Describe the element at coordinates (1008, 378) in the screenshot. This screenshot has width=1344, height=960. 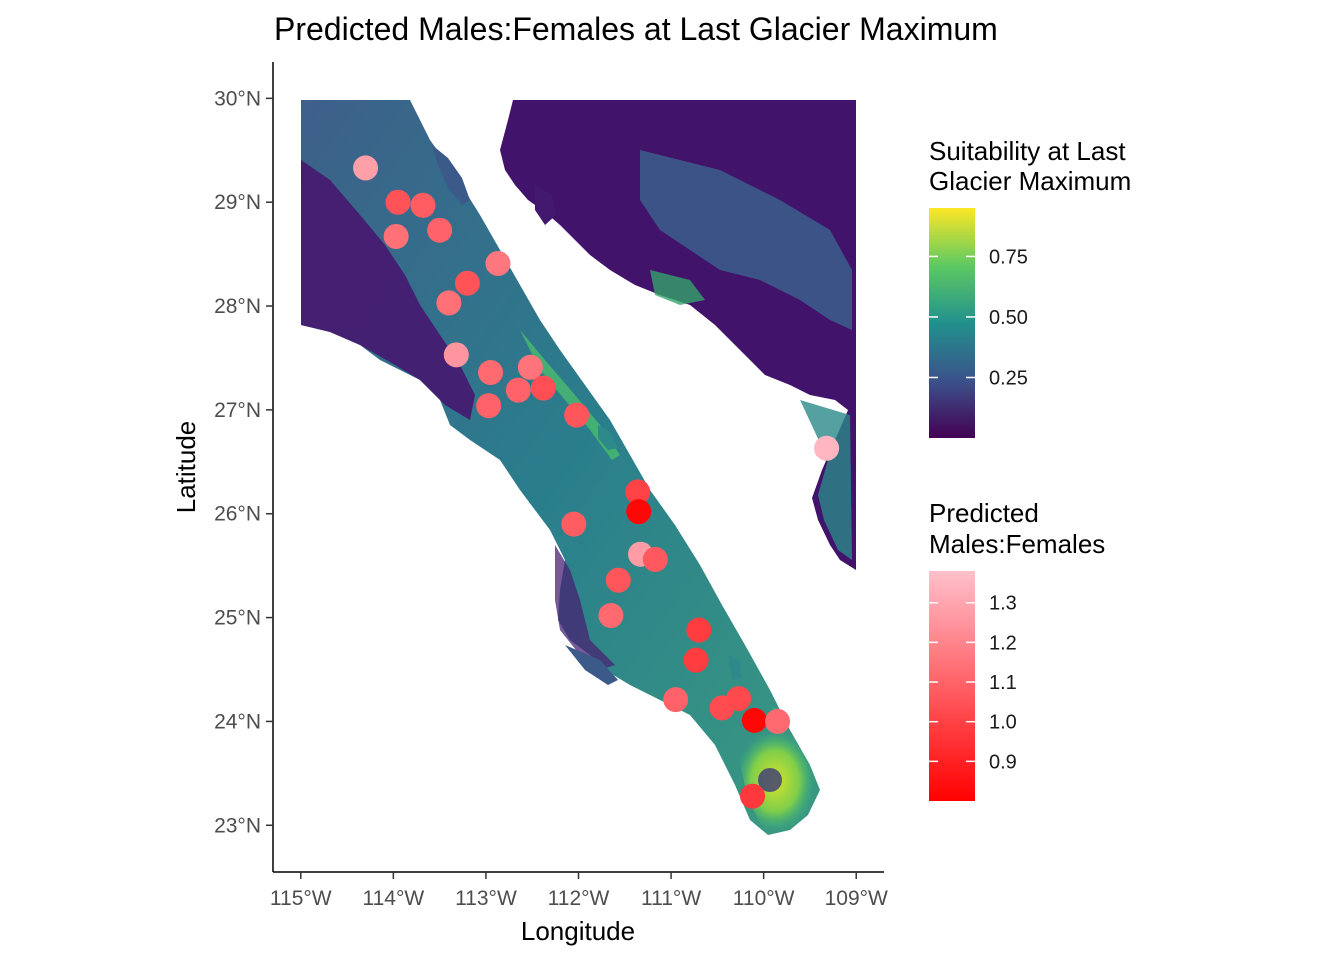
I see `suitability-legend-tick-label: 0.25` at that location.